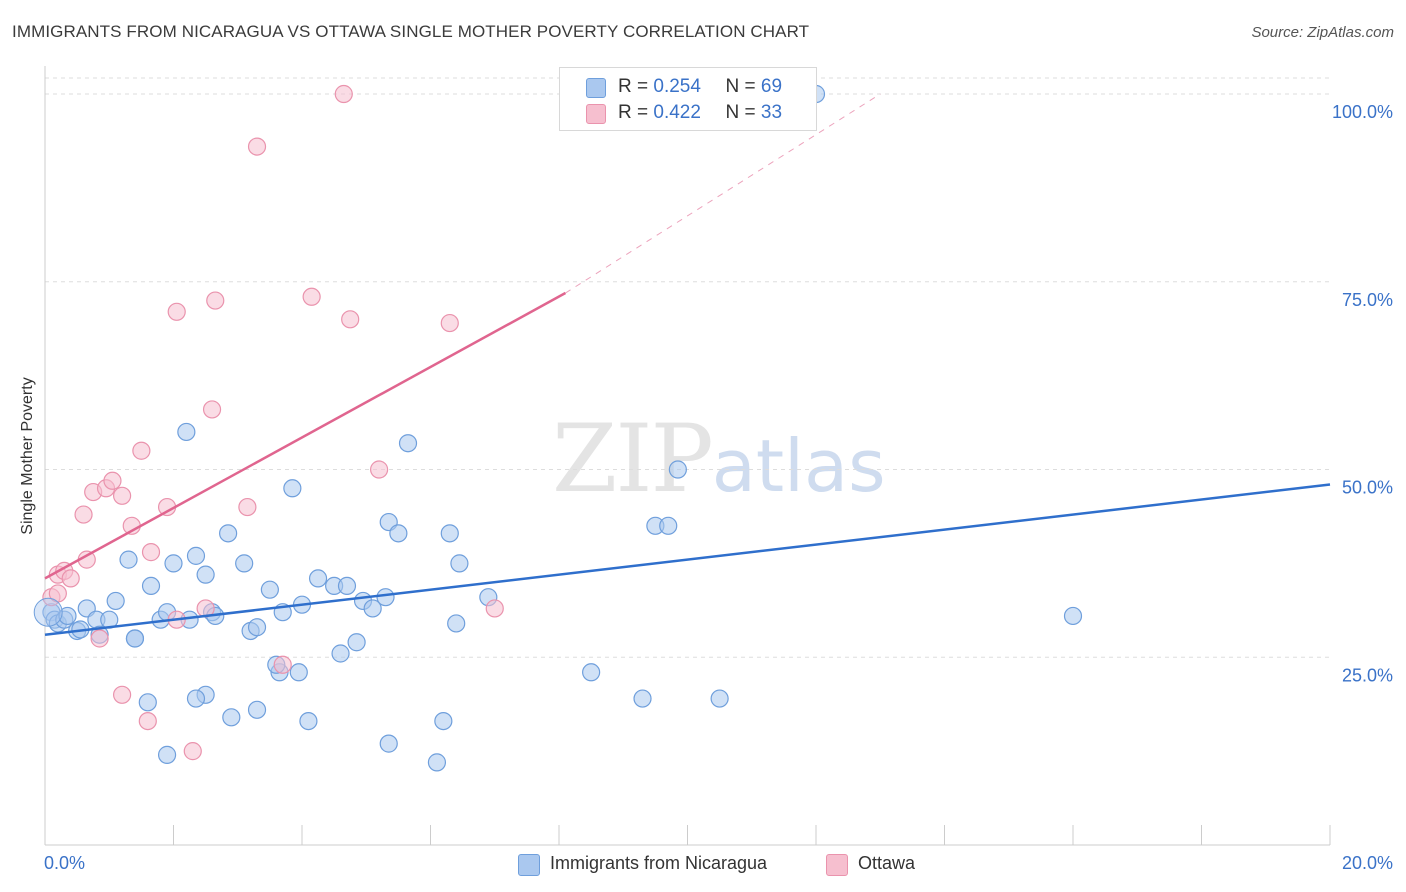 The image size is (1406, 892). Describe the element at coordinates (771, 112) in the screenshot. I see `legend-n-value: 33` at that location.